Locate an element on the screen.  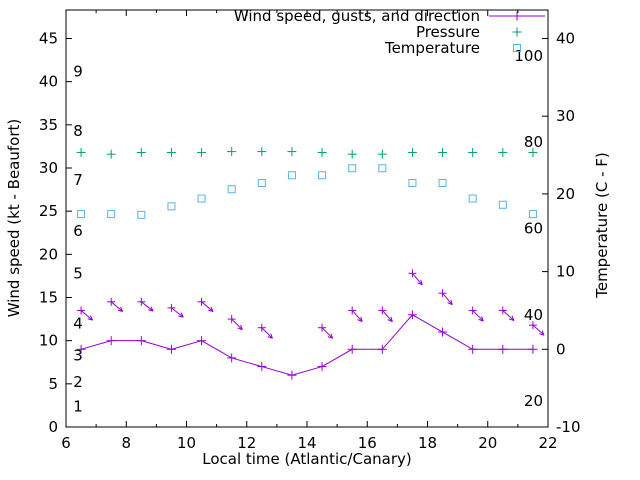
svg-text: 12 is located at coordinates (246, 443).